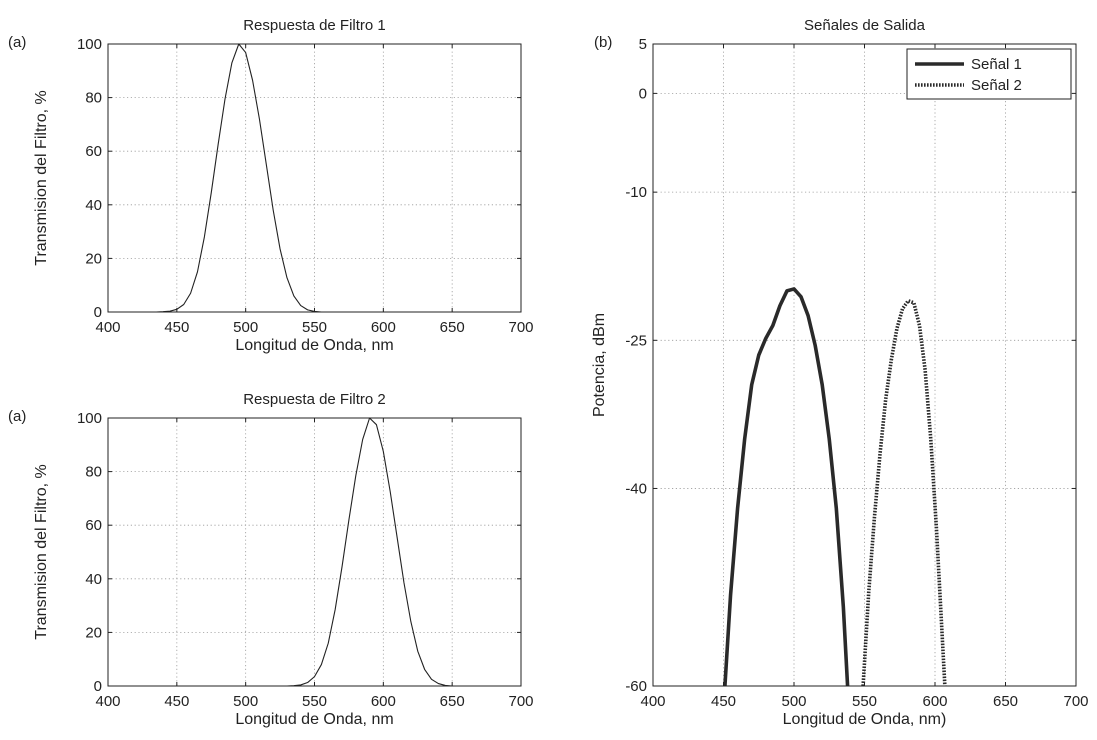  I want to click on x-axis-label: Longitud de Onda, nm), so click(865, 719).